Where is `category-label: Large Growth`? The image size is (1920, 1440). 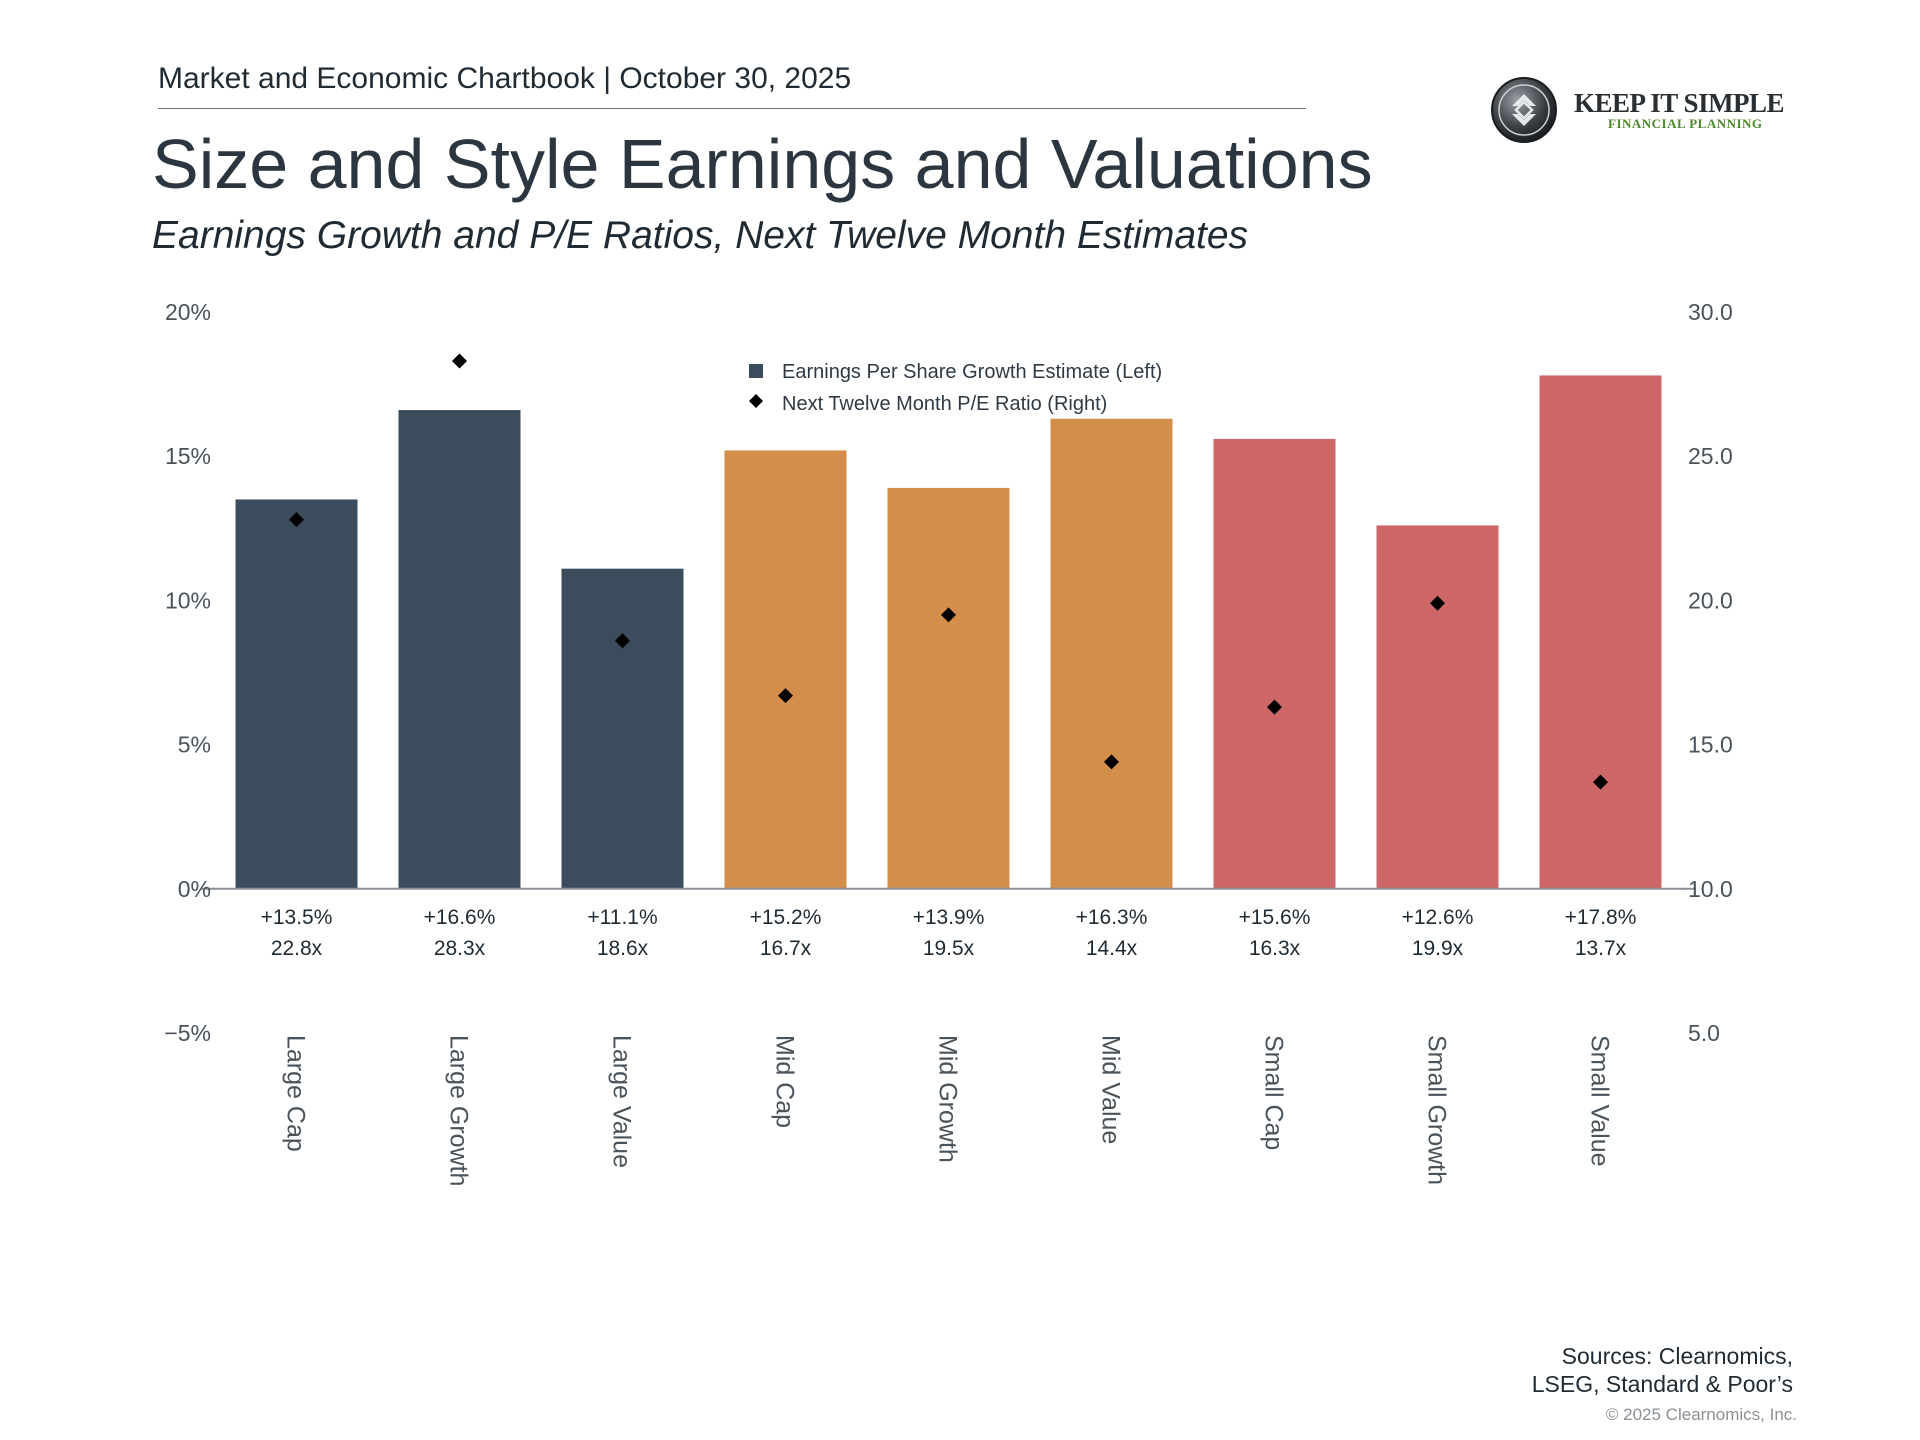
category-label: Large Growth is located at coordinates (459, 1110).